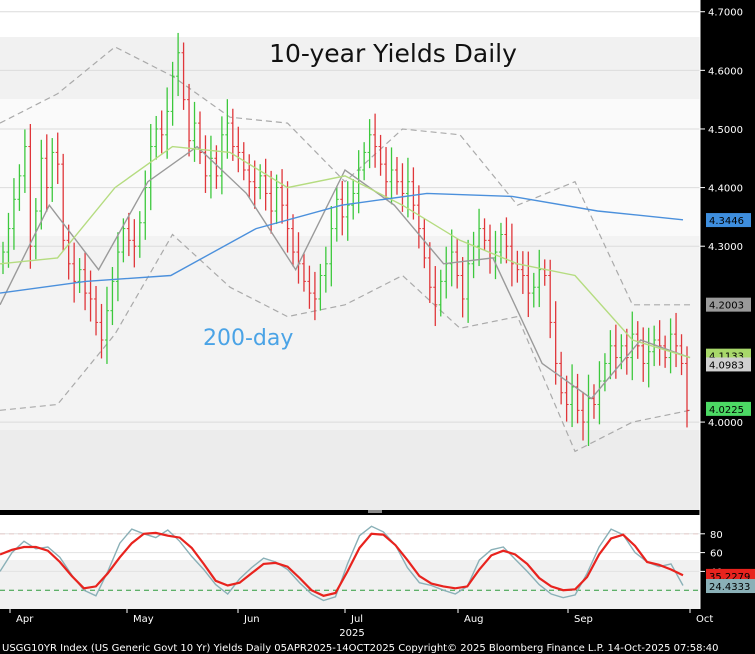  Describe the element at coordinates (351, 633) in the screenshot. I see `year-label: 2025` at that location.